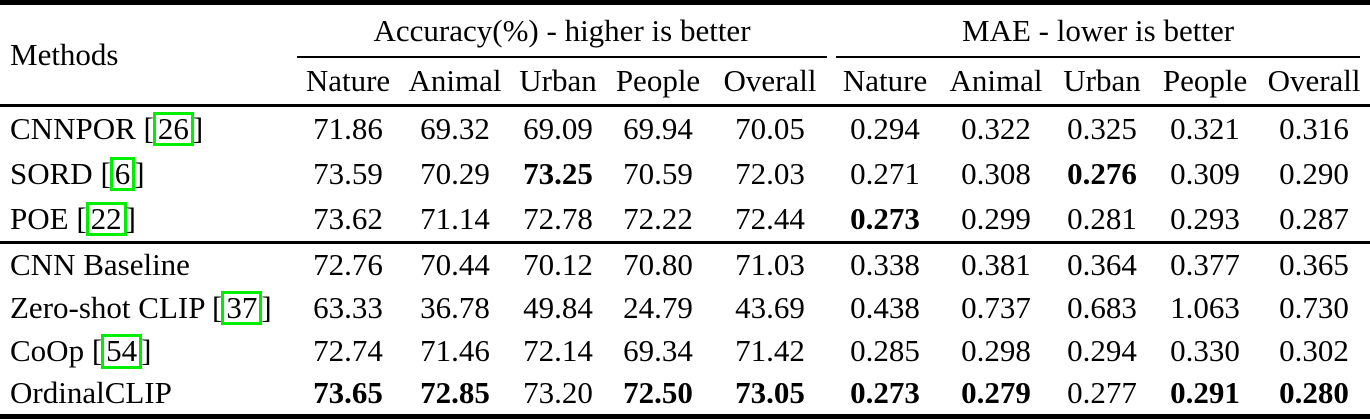 This screenshot has height=419, width=1370. Describe the element at coordinates (658, 129) in the screenshot. I see `value-cell: 69.94` at that location.